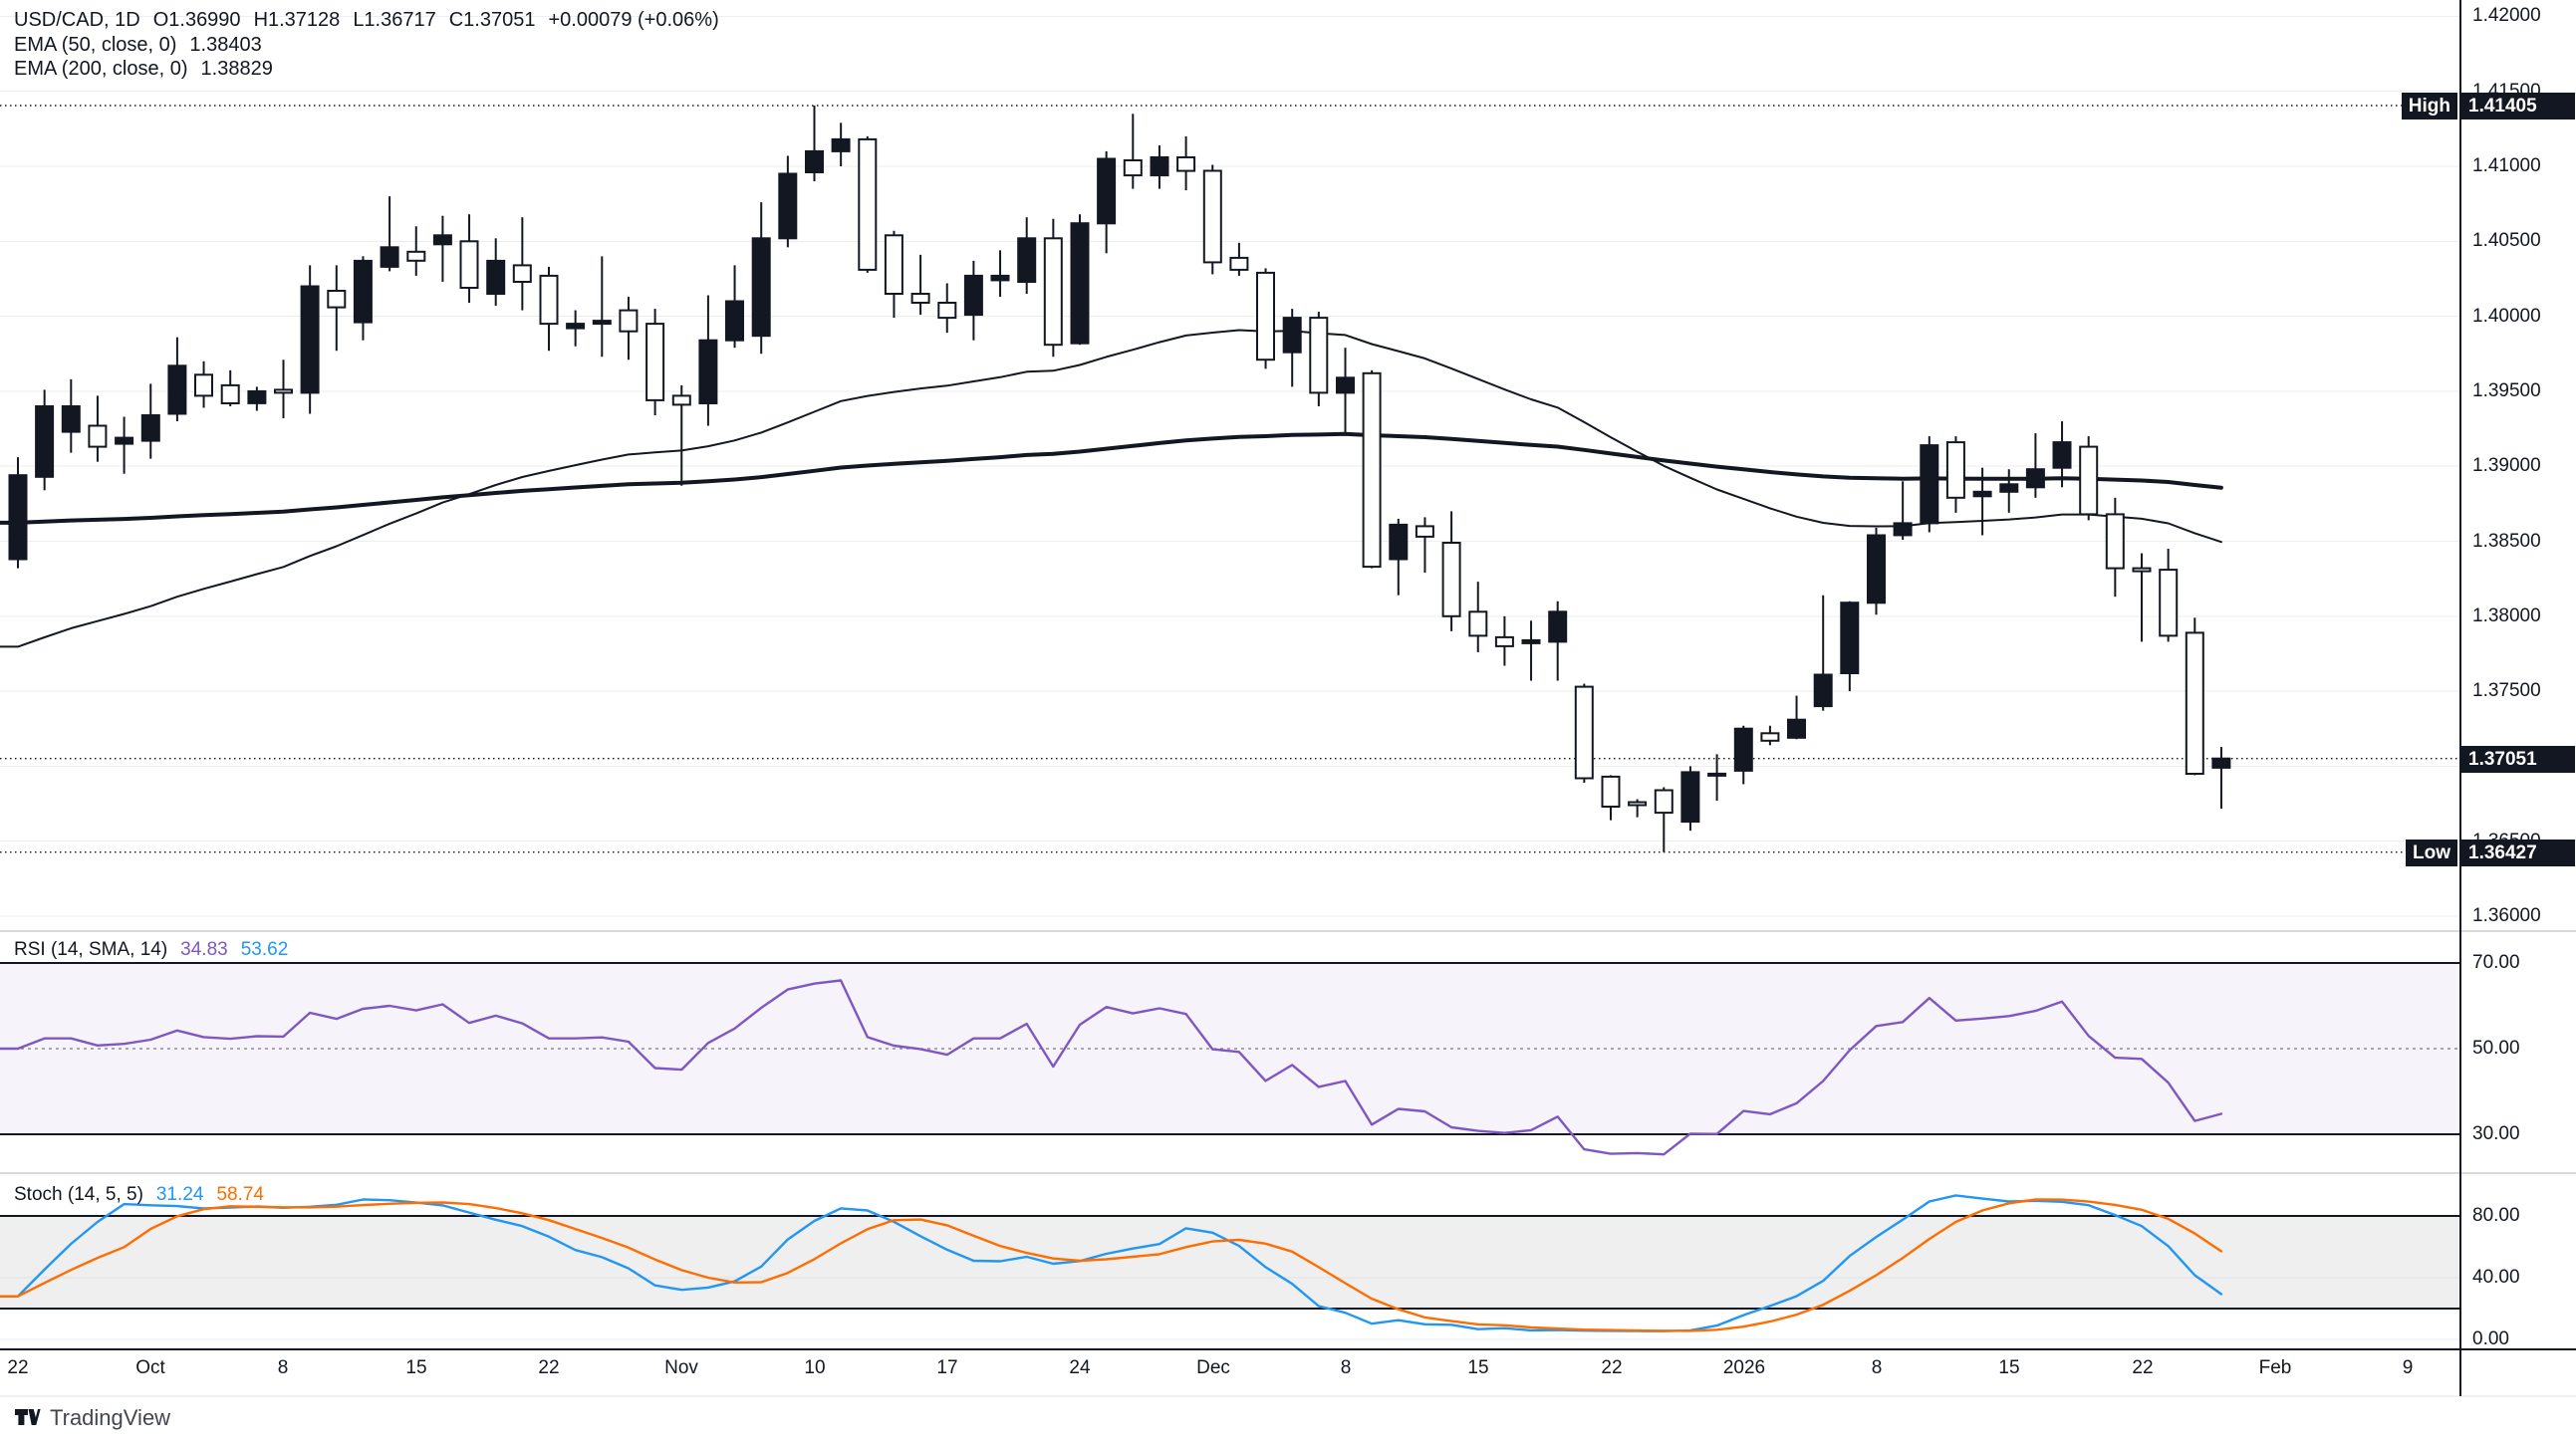  Describe the element at coordinates (2518, 674) in the screenshot. I see `price-axis-scale` at that location.